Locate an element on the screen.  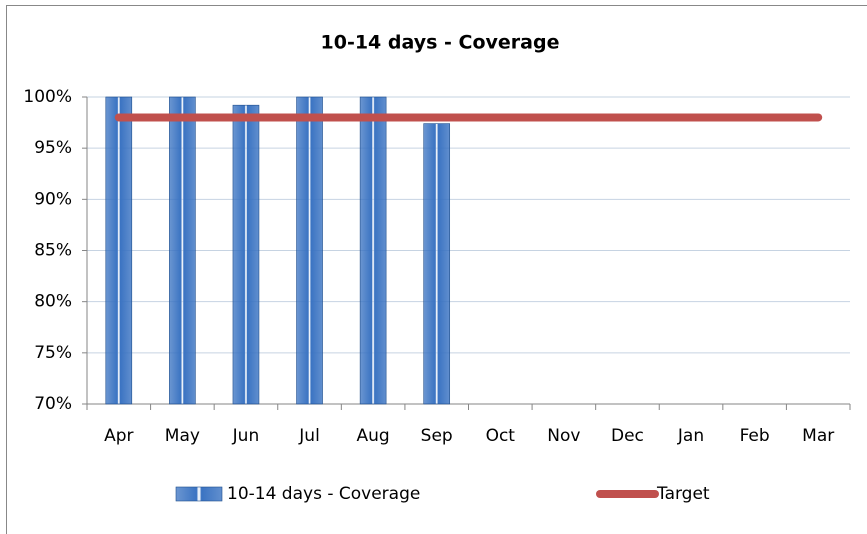
x-tick-label: May is located at coordinates (182, 436).